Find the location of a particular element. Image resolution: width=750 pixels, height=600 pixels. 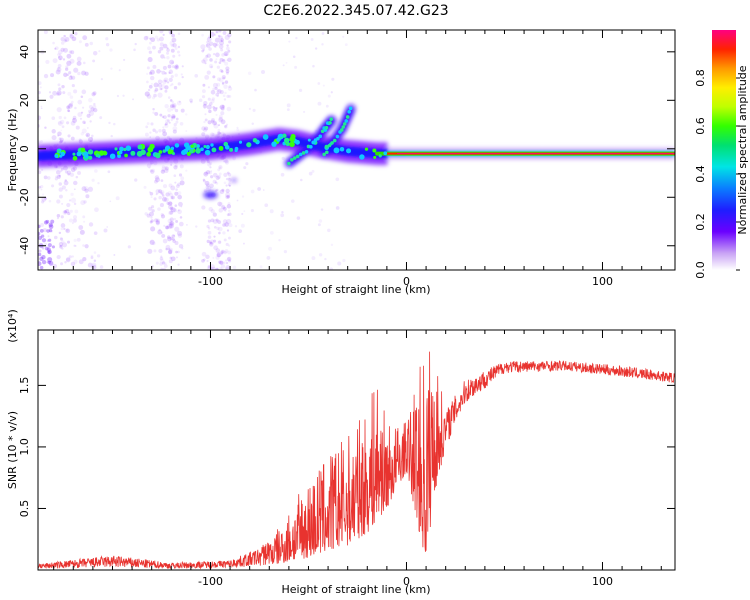

spectrogram-xtick-label: -100 is located at coordinates (210, 281).